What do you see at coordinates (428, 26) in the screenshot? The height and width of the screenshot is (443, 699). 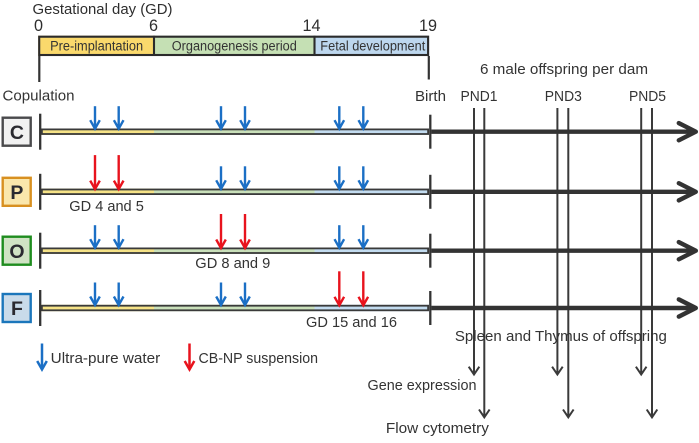 I see `svg-text: 19` at bounding box center [428, 26].